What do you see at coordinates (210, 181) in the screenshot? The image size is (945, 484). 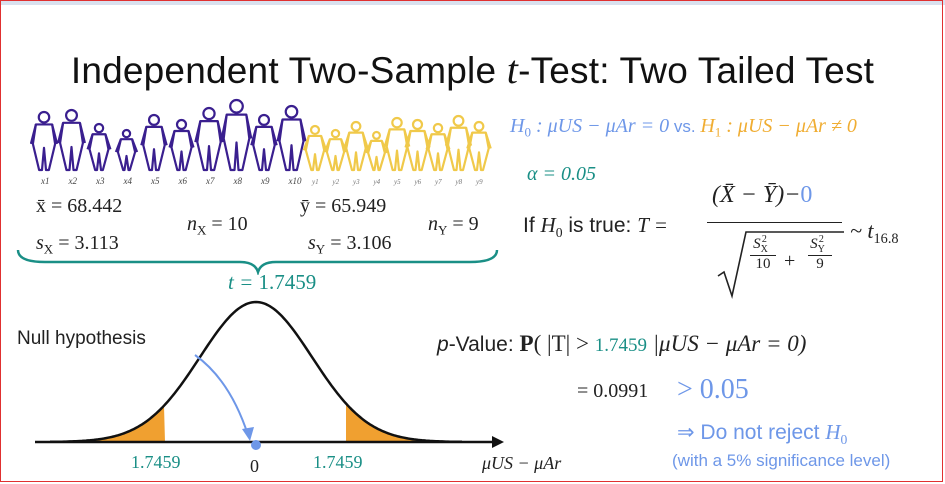 I see `sample-x-label: x7` at bounding box center [210, 181].